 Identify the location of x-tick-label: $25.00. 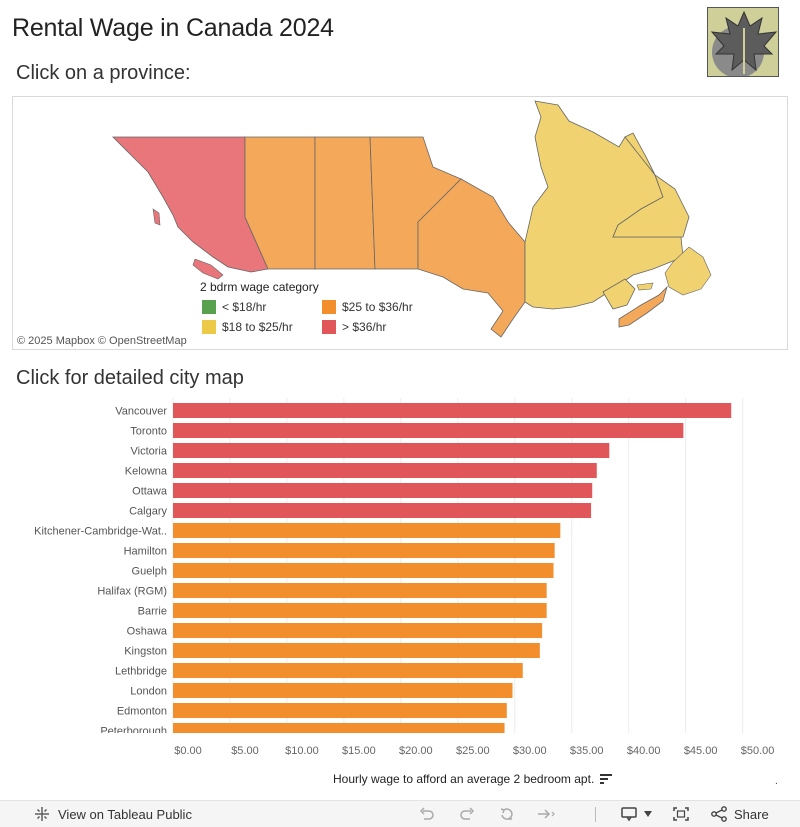
(473, 751).